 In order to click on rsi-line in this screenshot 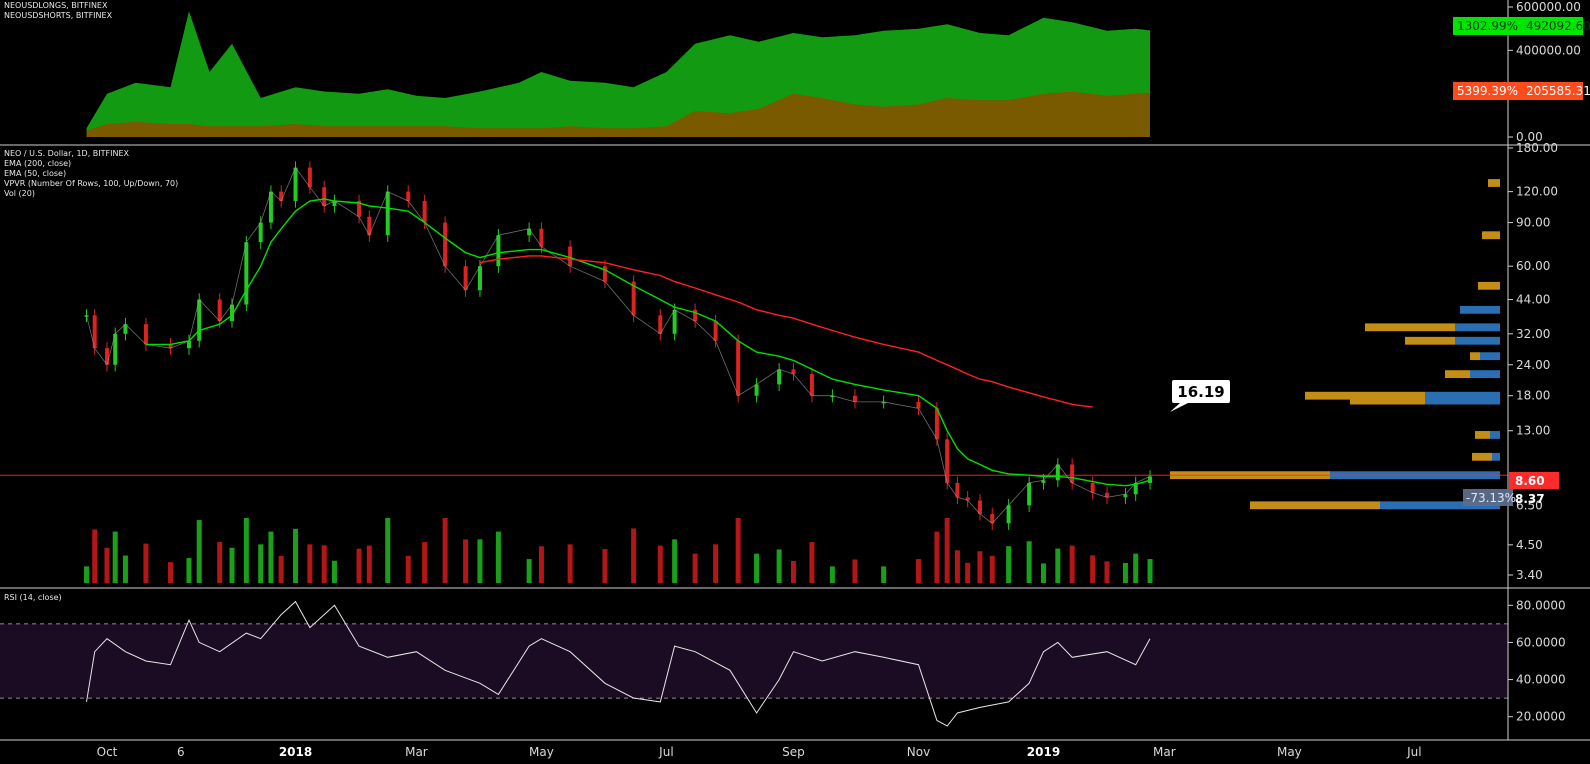, I will do `click(618, 663)`.